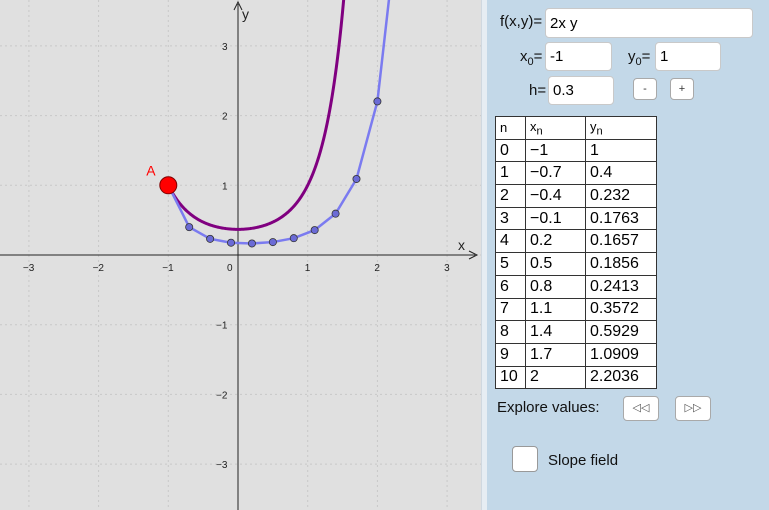 The height and width of the screenshot is (510, 769). I want to click on table-row: 7 1.1 0.3572, so click(576, 309).